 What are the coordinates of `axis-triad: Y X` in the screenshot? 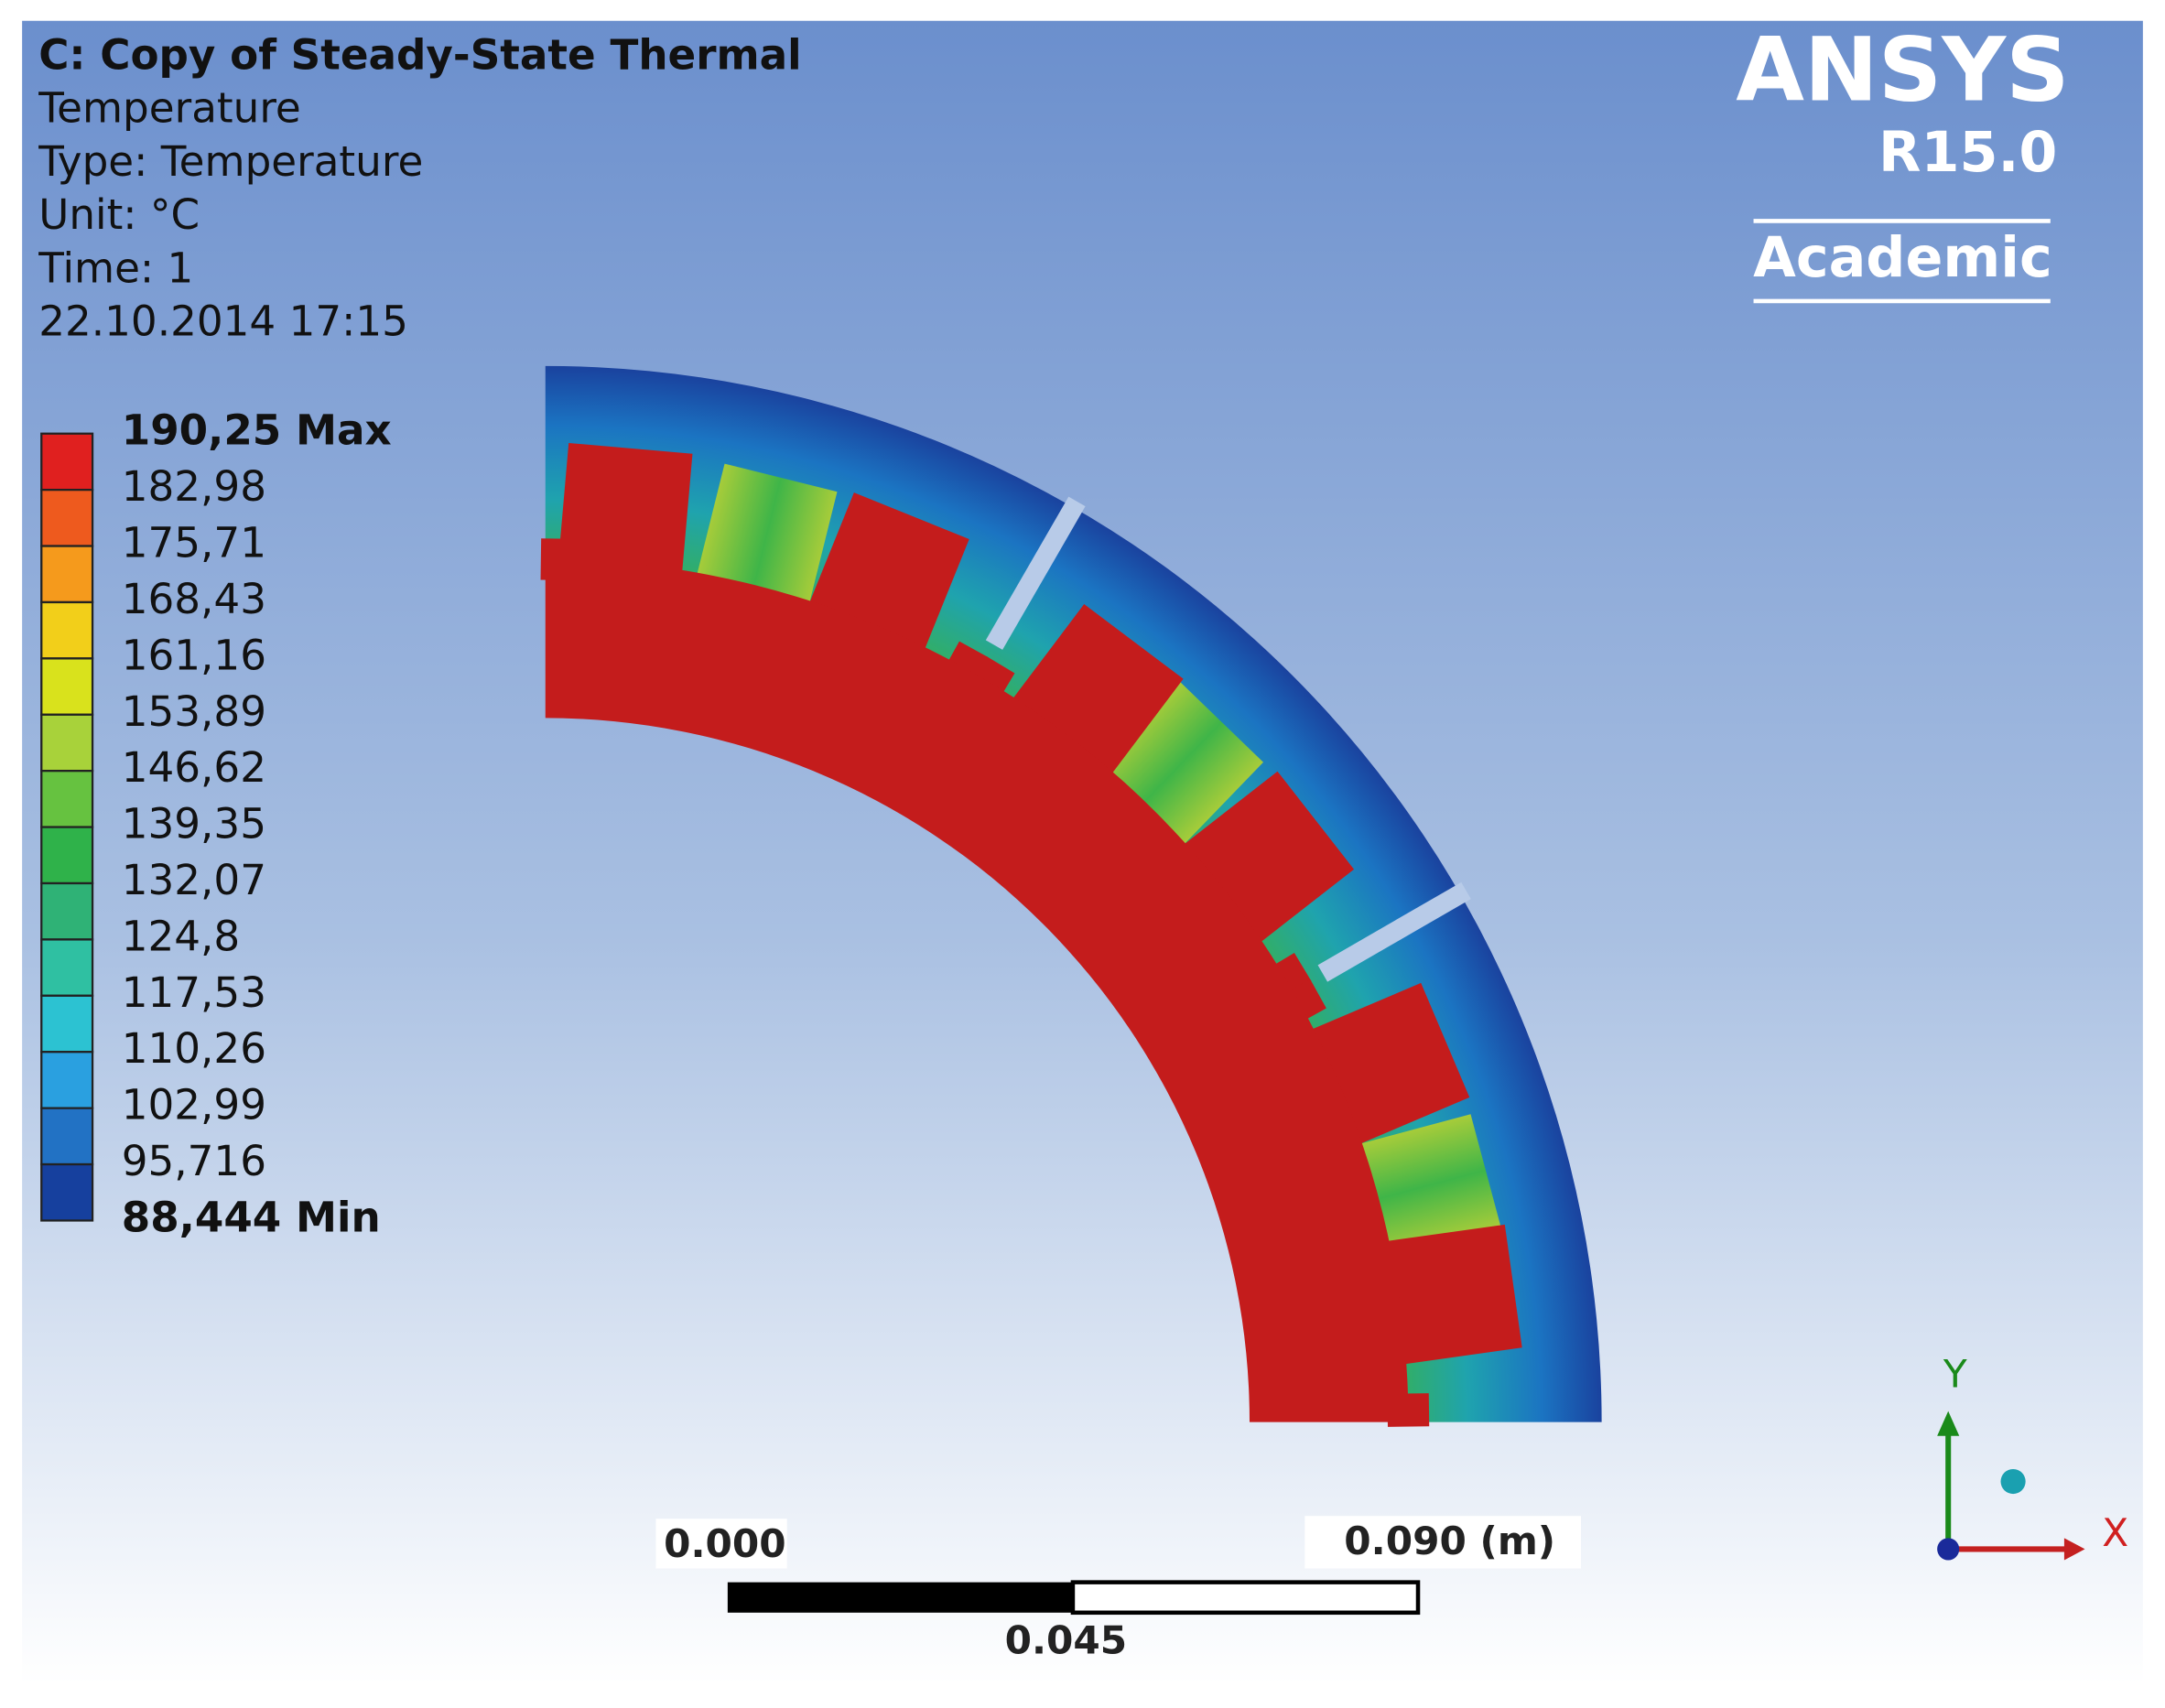 It's located at (2033, 1456).